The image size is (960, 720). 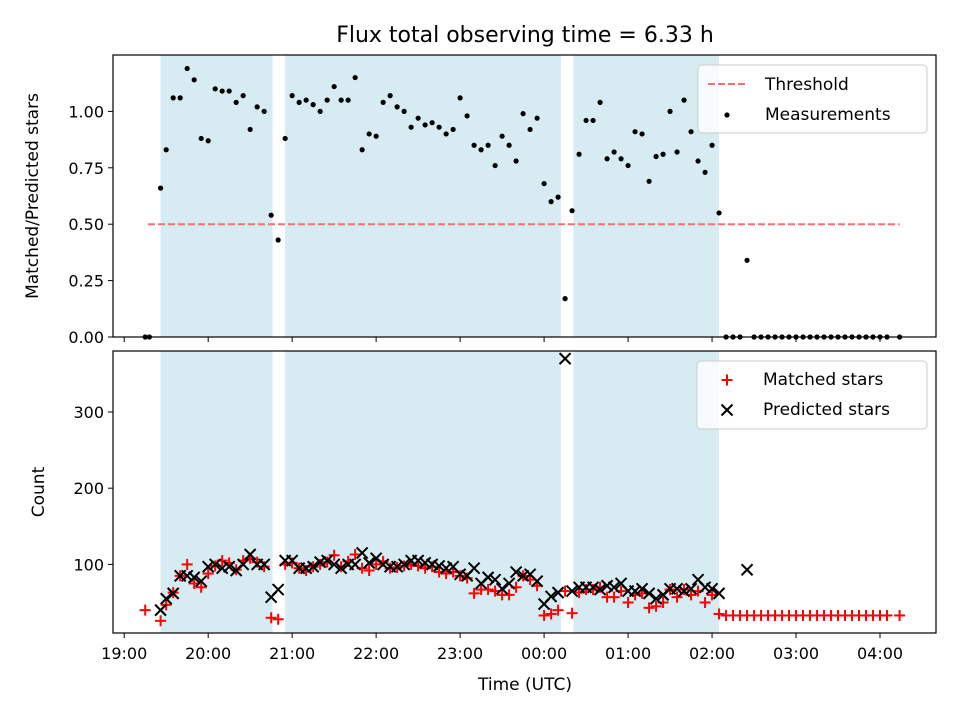 What do you see at coordinates (828, 115) in the screenshot?
I see `legend-measurements-label: Measurements` at bounding box center [828, 115].